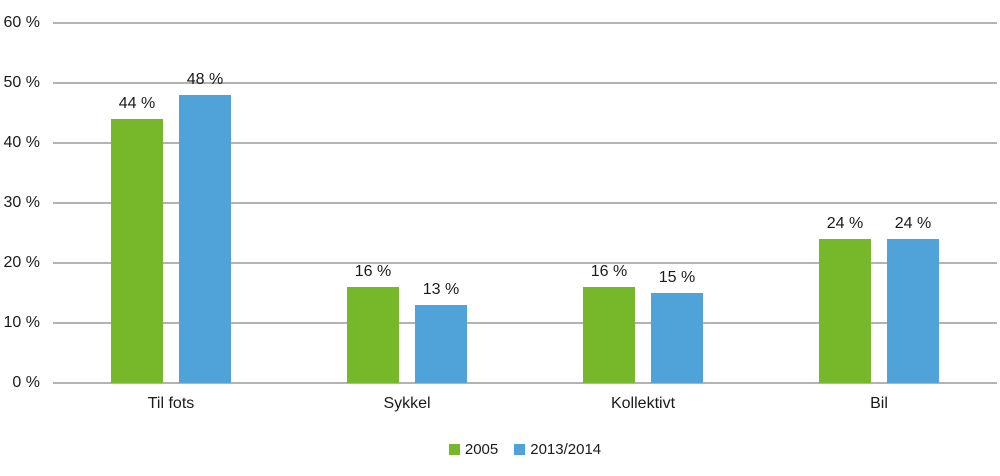  I want to click on y-axis-tick-label: 60 %, so click(21, 22).